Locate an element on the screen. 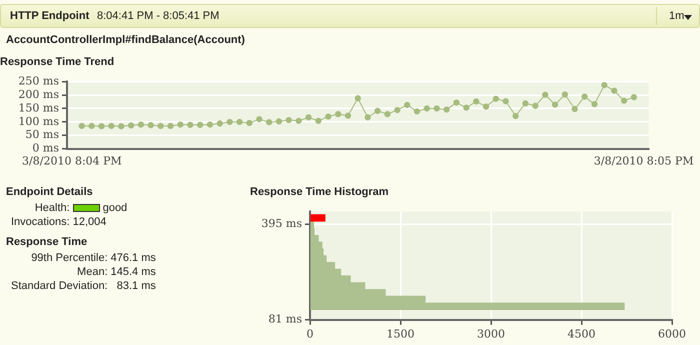 This screenshot has height=345, width=700. y-tick-label: 200 ms is located at coordinates (39, 94).